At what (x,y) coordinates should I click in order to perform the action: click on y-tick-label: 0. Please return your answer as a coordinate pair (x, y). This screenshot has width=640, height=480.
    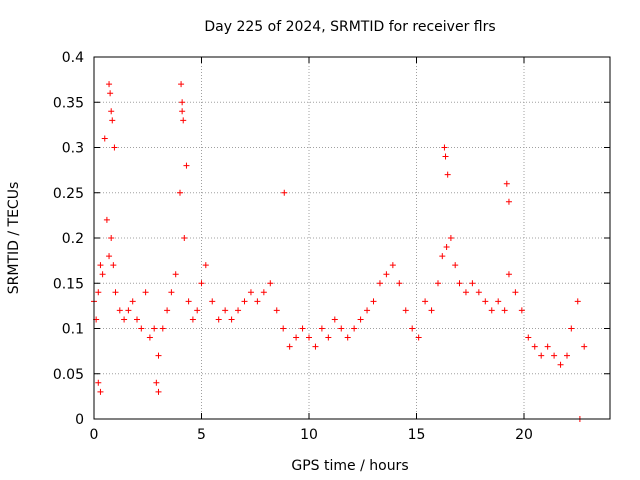
    Looking at the image, I should click on (79, 420).